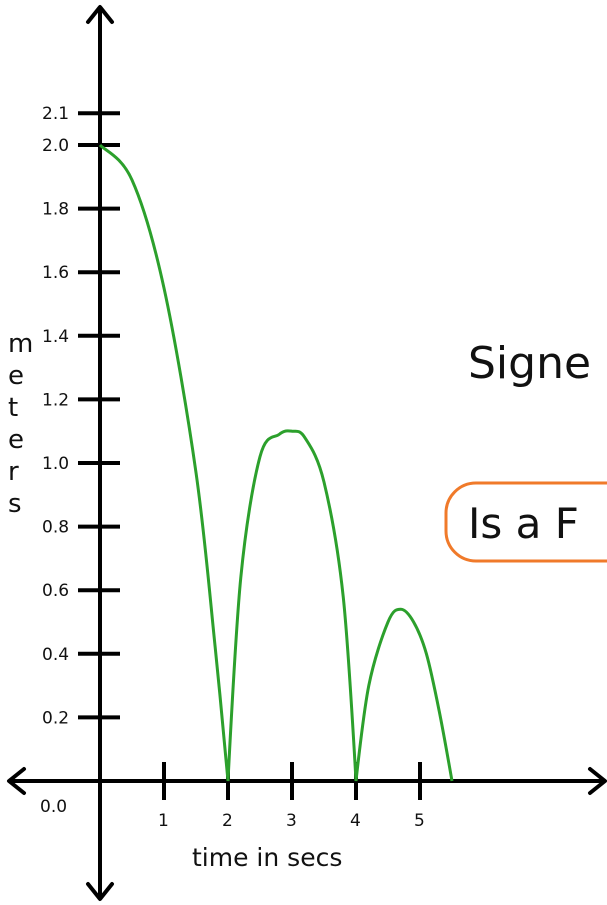 The image size is (607, 905). What do you see at coordinates (55, 655) in the screenshot?
I see `y-tick-label: 0.4` at bounding box center [55, 655].